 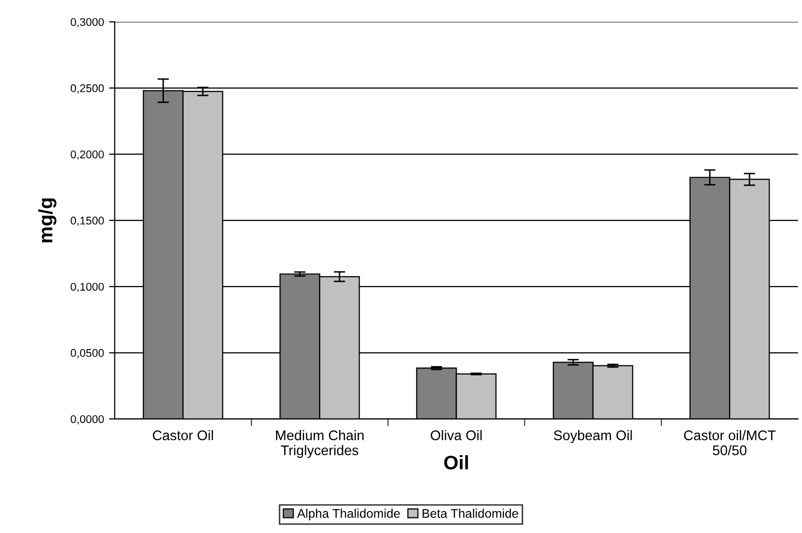 What do you see at coordinates (87, 89) in the screenshot?
I see `y-tick-label: 0,2500` at bounding box center [87, 89].